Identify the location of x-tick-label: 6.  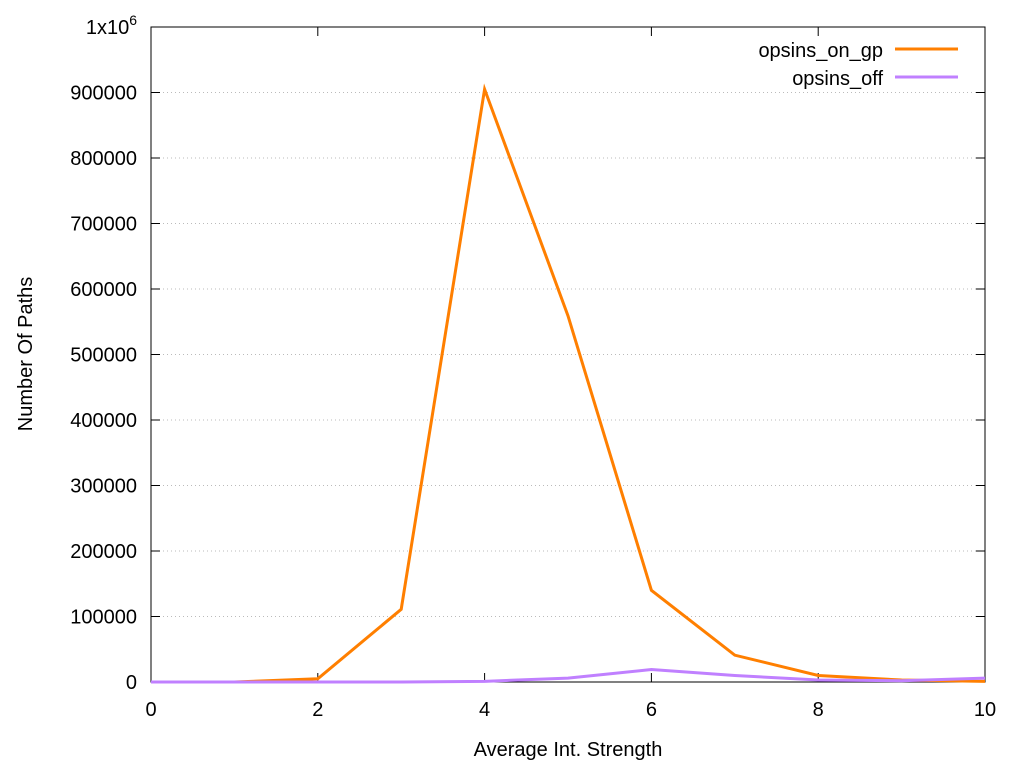
(651, 710).